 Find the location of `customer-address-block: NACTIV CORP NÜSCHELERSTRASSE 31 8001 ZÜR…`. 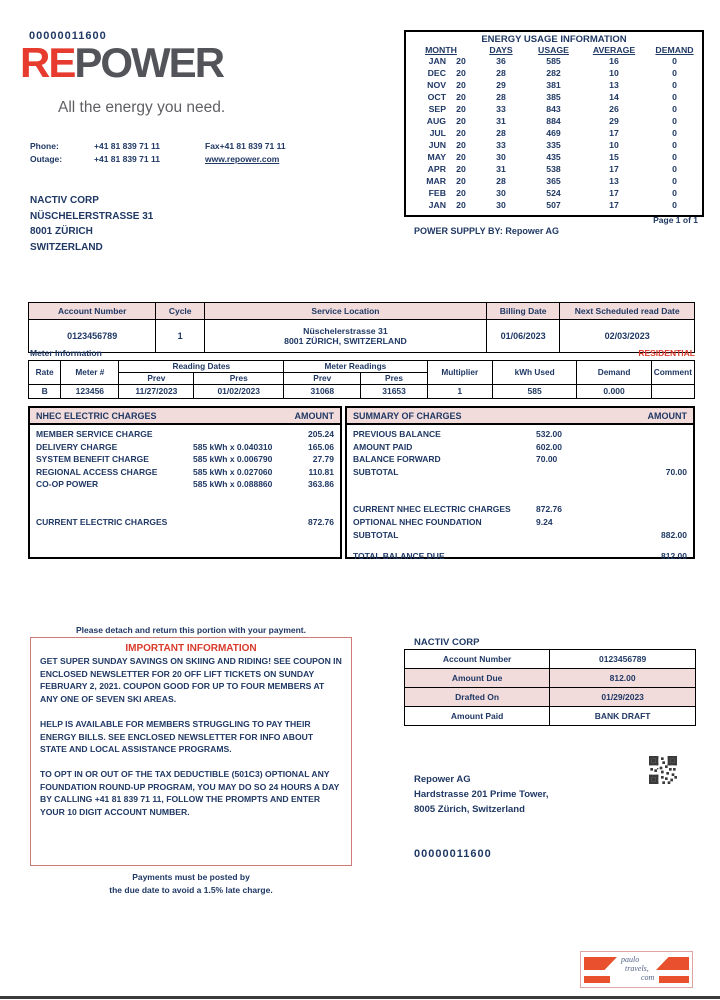

customer-address-block: NACTIV CORP NÜSCHELERSTRASSE 31 8001 ZÜR… is located at coordinates (91, 224).